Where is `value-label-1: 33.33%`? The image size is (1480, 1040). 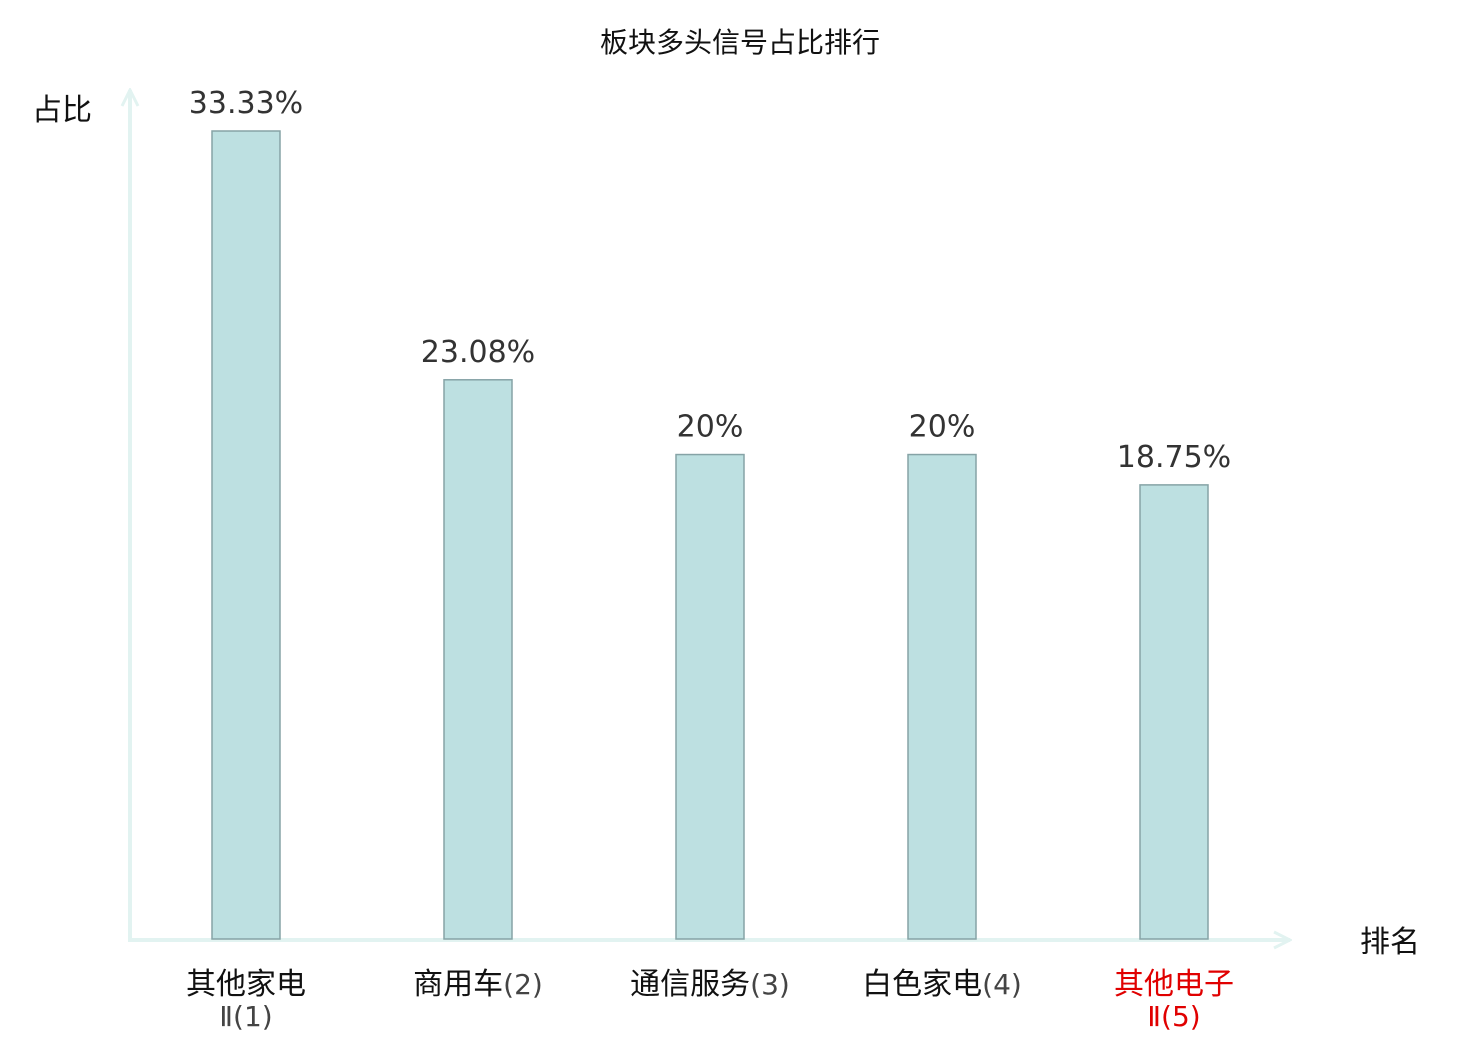
value-label-1: 33.33% is located at coordinates (246, 103).